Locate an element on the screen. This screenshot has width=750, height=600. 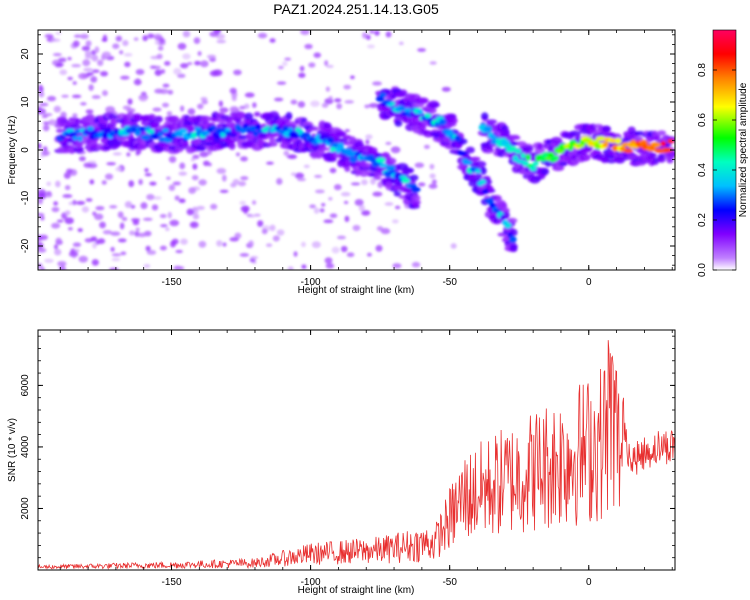
y-tick-label: -20 is located at coordinates (25, 245).